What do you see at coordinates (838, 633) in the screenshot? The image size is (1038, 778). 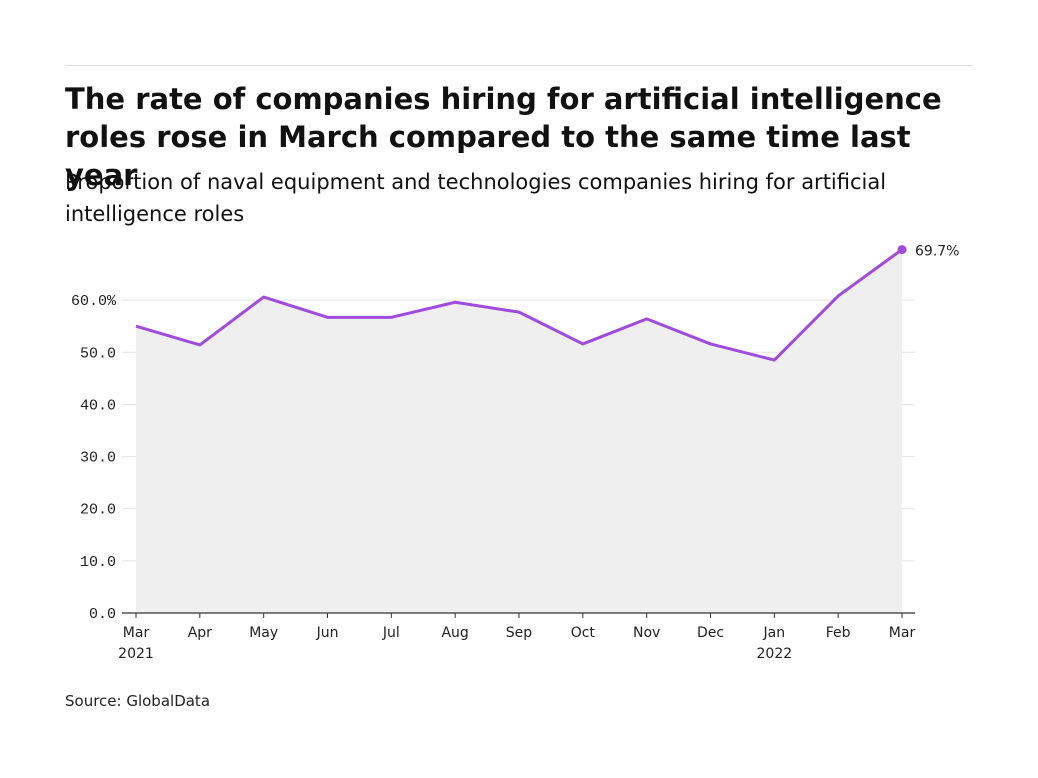 I see `x-tick-label: Feb` at bounding box center [838, 633].